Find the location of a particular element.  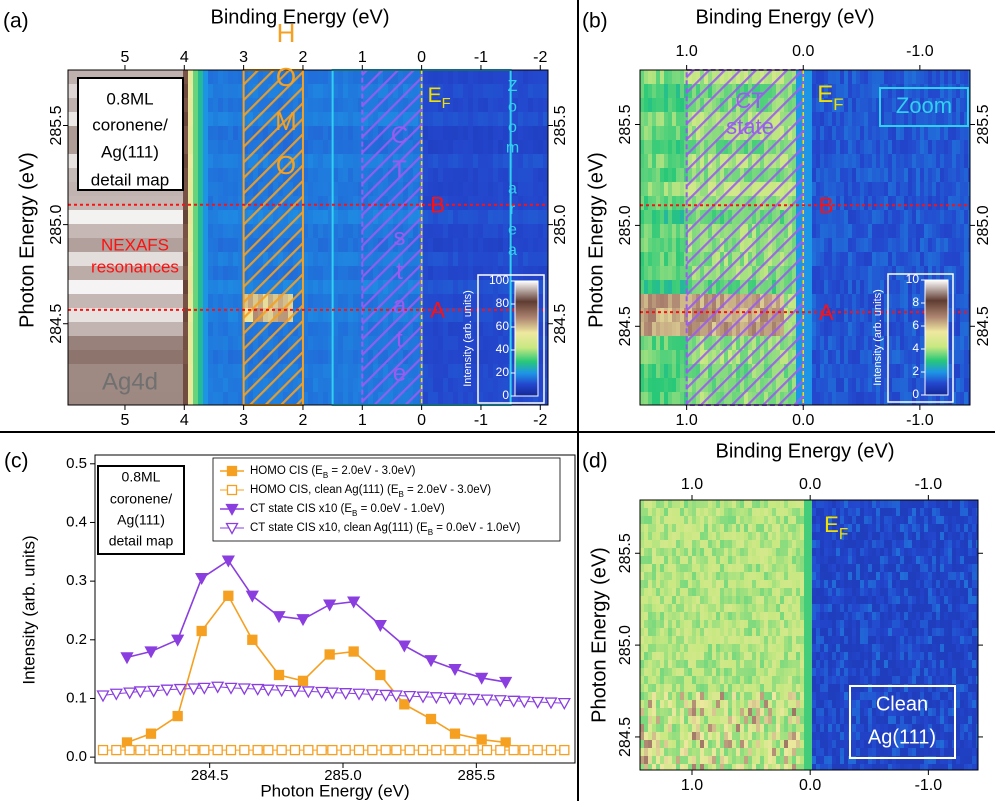

data-point is located at coordinates (449, 750).